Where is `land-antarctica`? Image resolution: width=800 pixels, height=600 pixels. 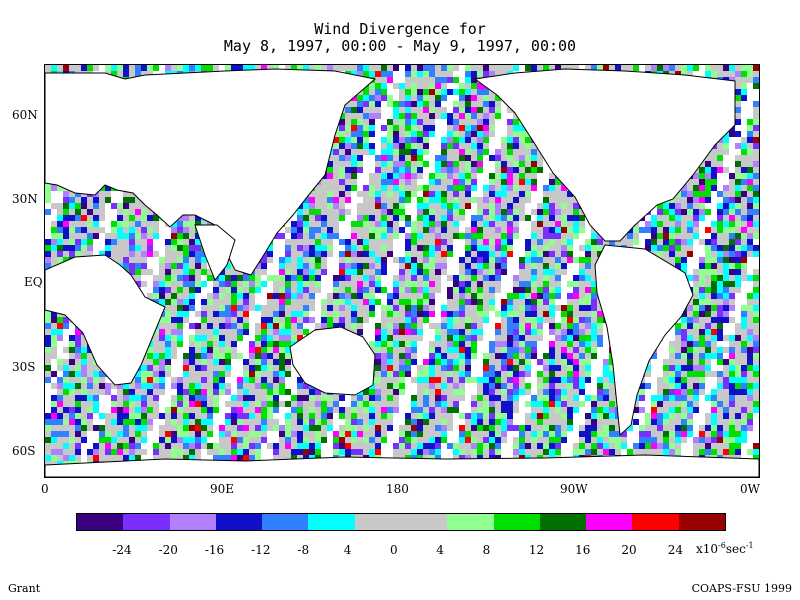 land-antarctica is located at coordinates (402, 465).